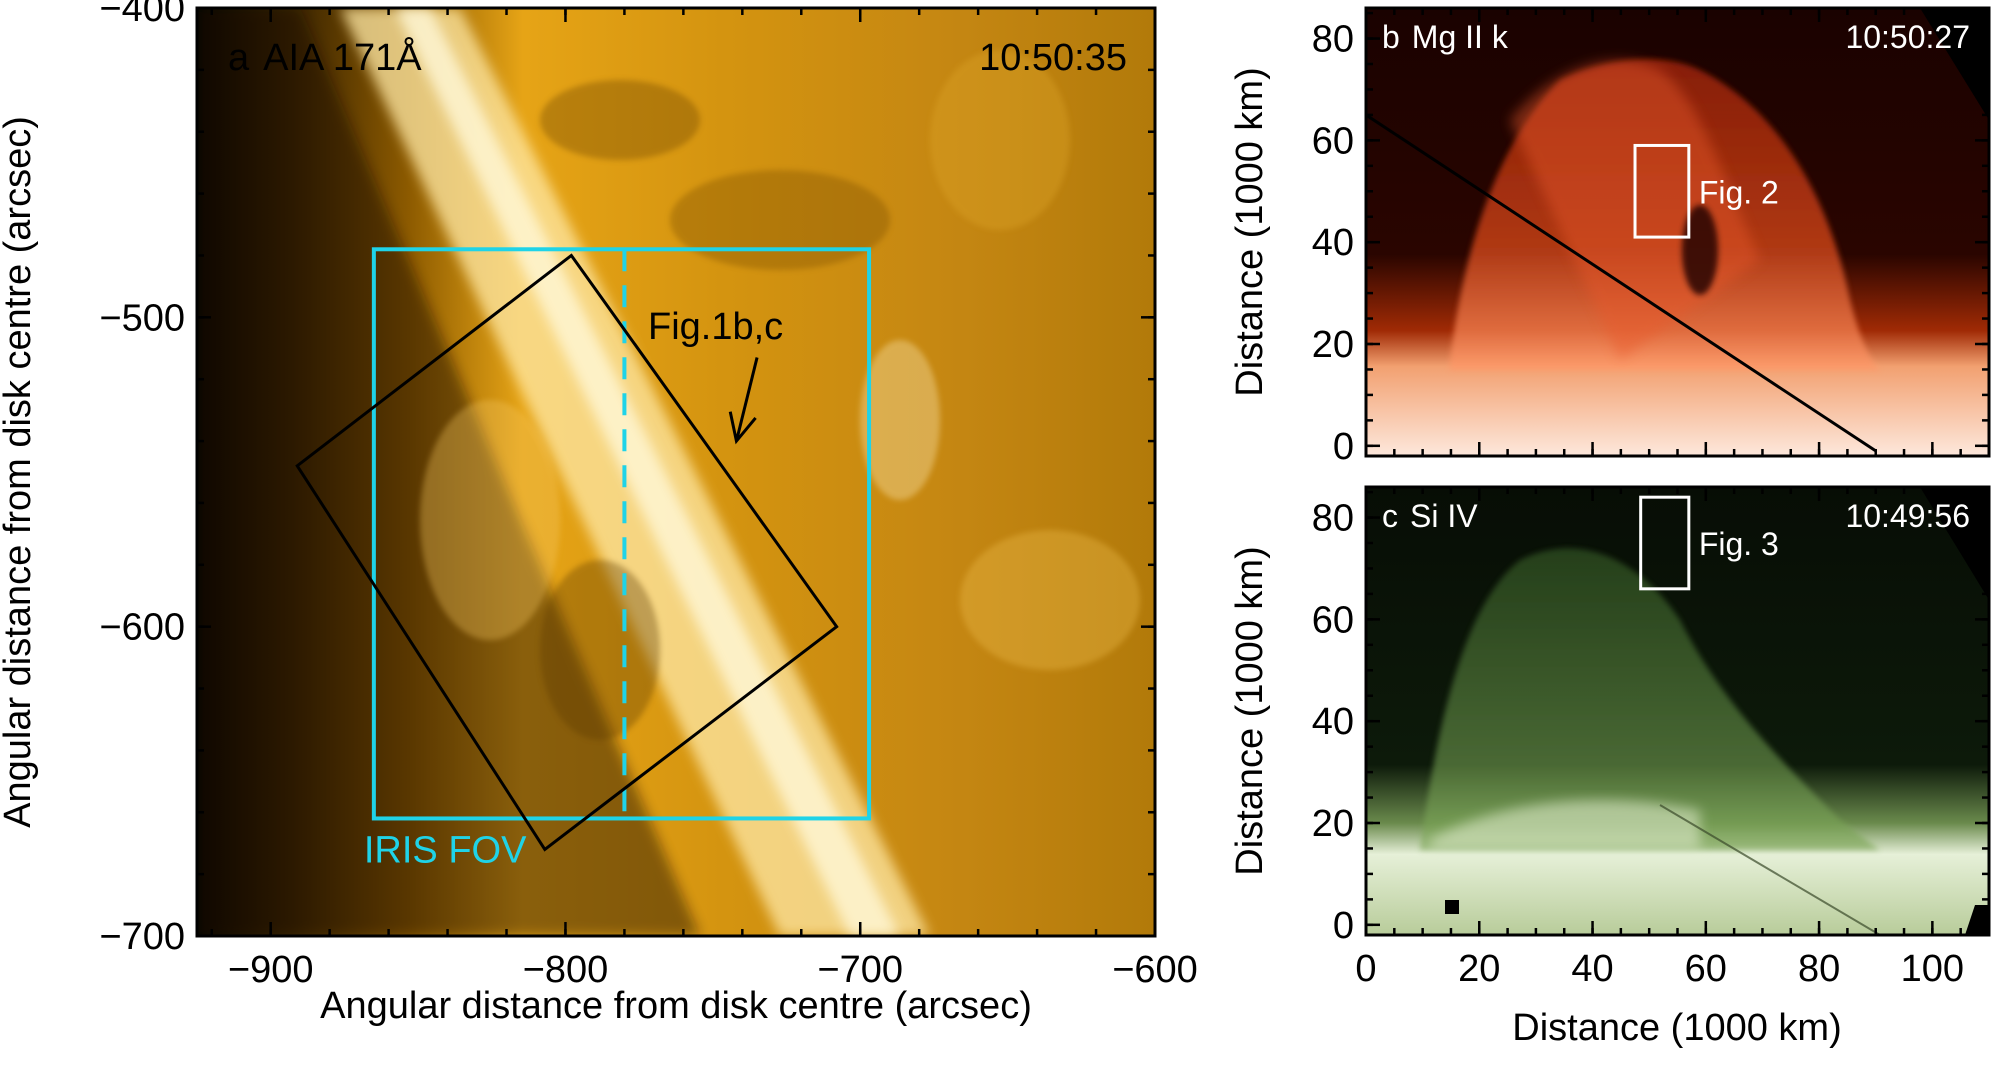  Describe the element at coordinates (1662, 191) in the screenshot. I see `panel-b-box` at that location.